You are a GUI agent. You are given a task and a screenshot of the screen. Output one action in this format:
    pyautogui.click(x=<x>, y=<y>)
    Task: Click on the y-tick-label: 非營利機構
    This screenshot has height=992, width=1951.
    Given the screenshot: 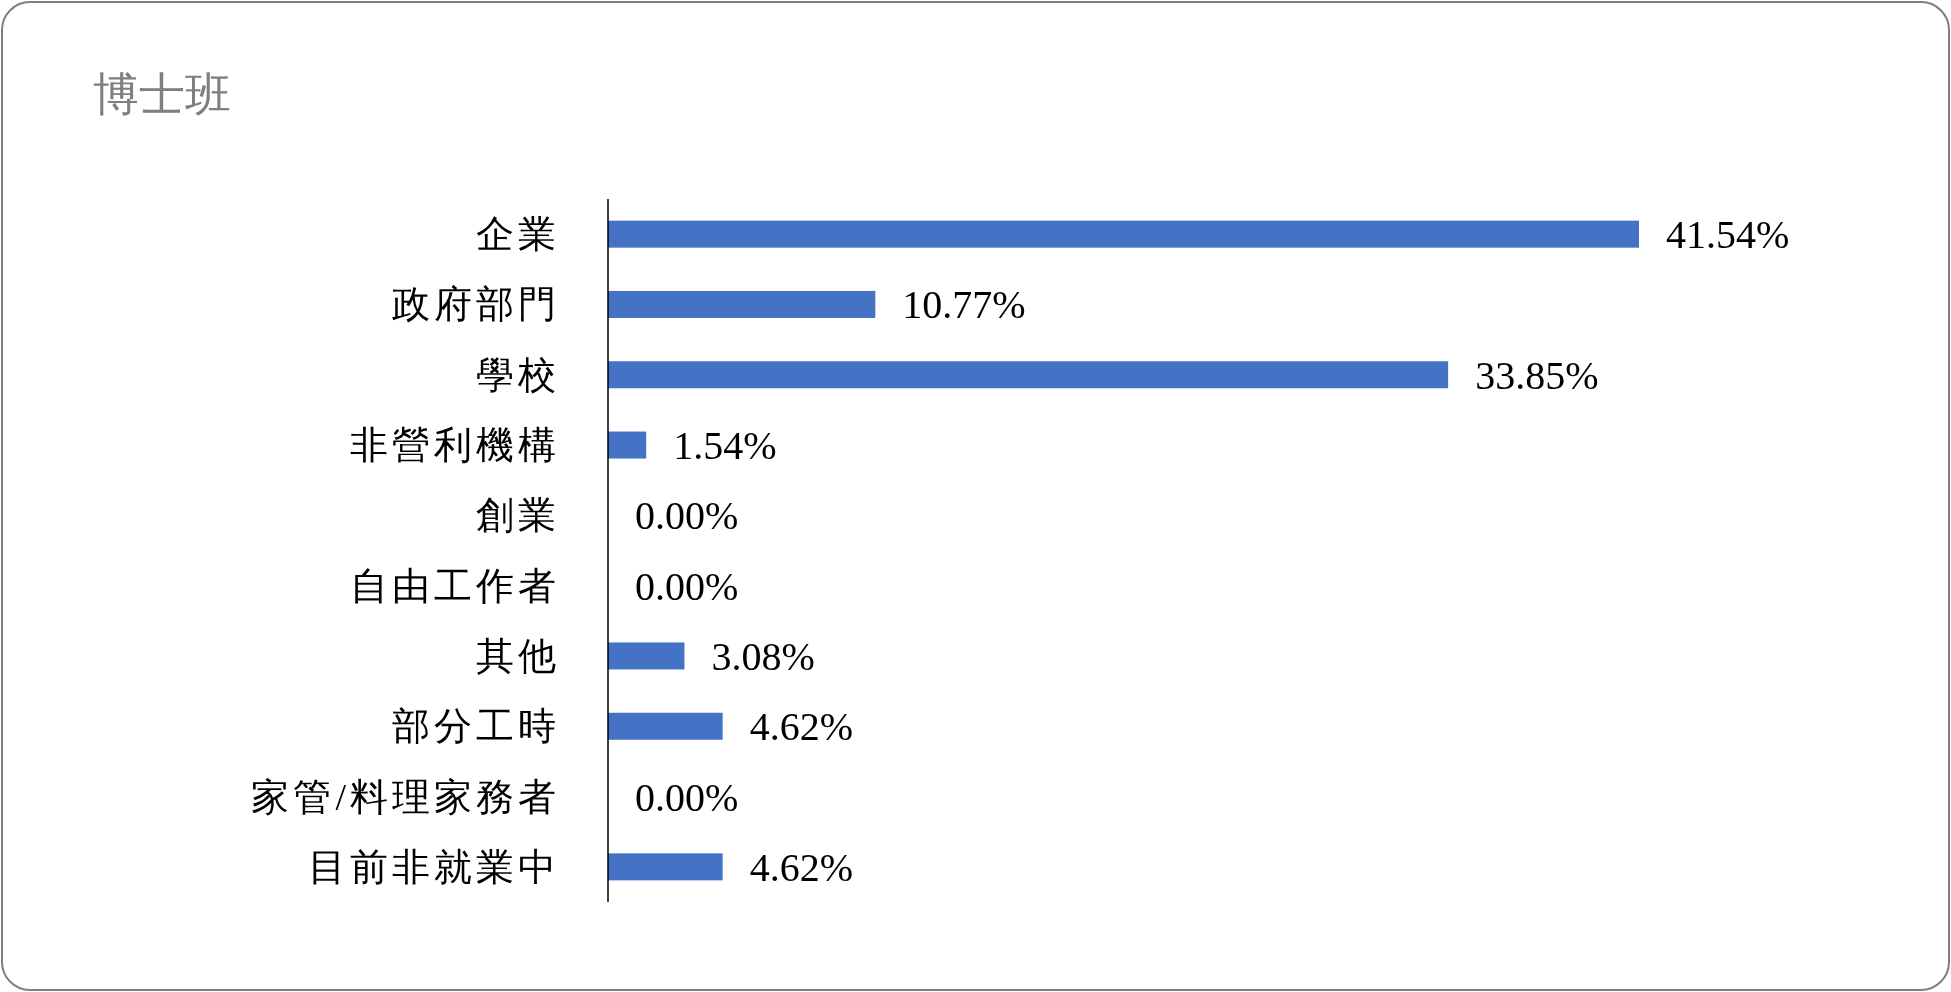 What is the action you would take?
    pyautogui.click(x=455, y=445)
    